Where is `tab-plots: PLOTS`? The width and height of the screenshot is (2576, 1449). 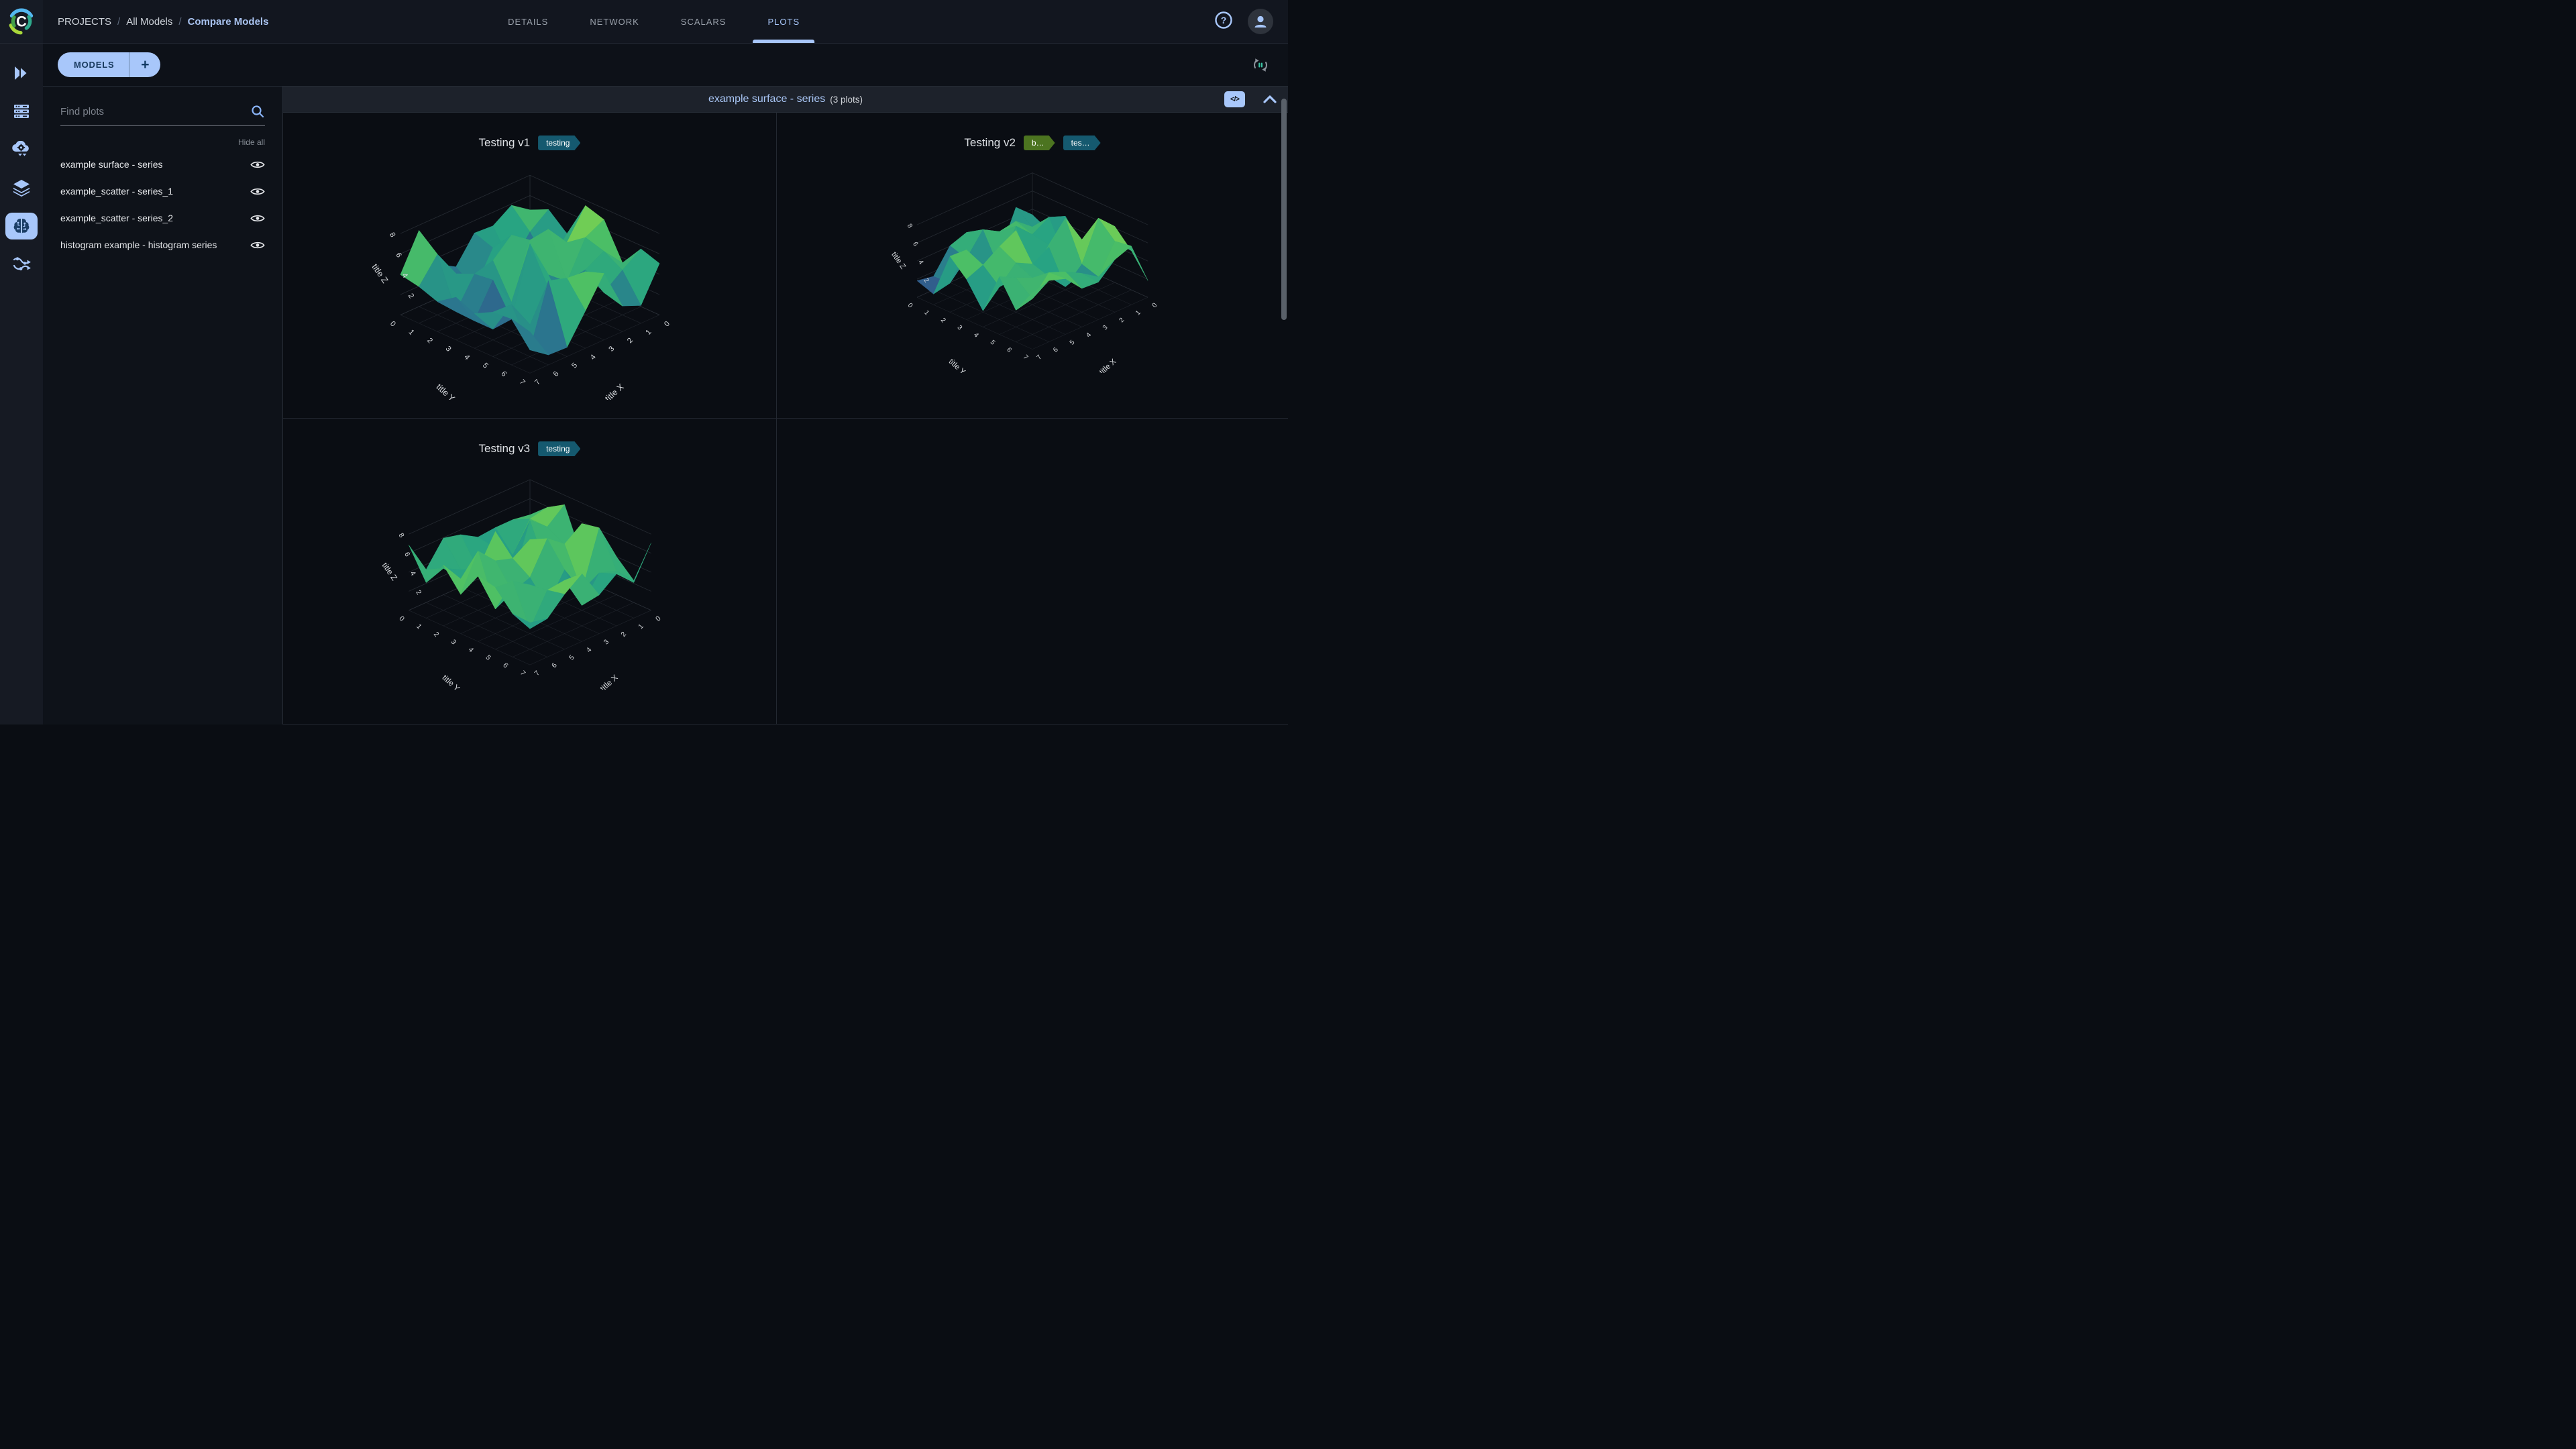 tab-plots: PLOTS is located at coordinates (783, 21).